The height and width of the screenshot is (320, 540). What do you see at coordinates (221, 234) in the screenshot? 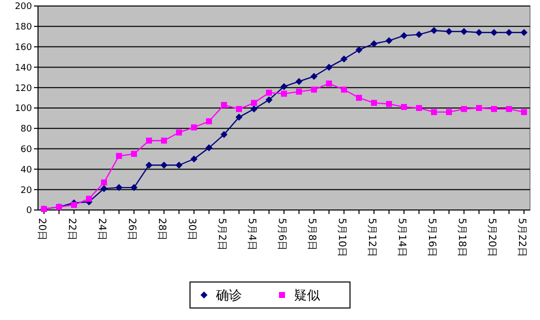
I see `x-tick-label: 5月2日` at bounding box center [221, 234].